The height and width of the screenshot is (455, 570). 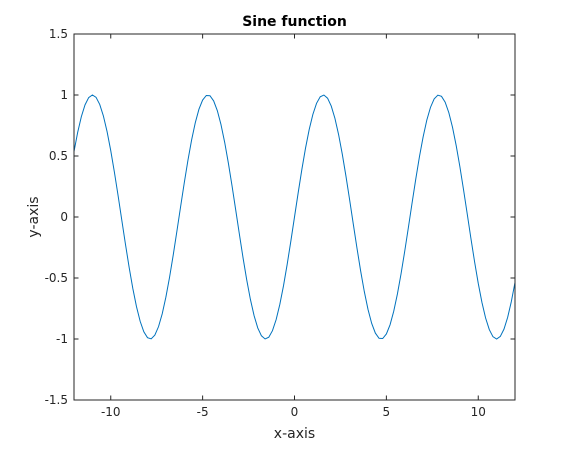 I want to click on y-tick-label: -1.5, so click(x=56, y=400).